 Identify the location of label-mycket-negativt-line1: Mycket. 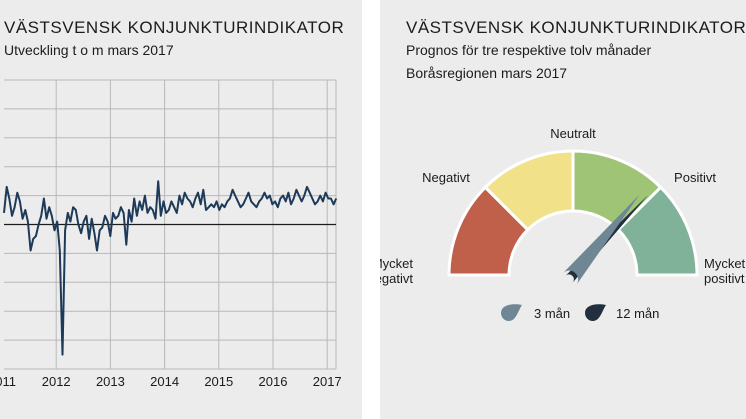
(396, 263).